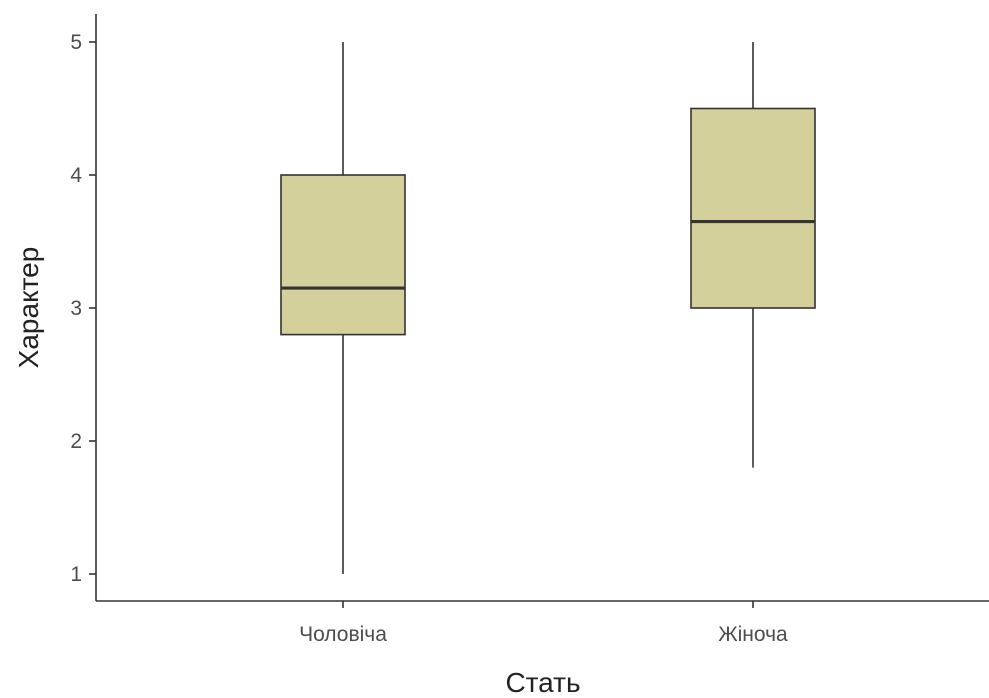  Describe the element at coordinates (753, 634) in the screenshot. I see `x-tick-label-2: Жіноча` at that location.